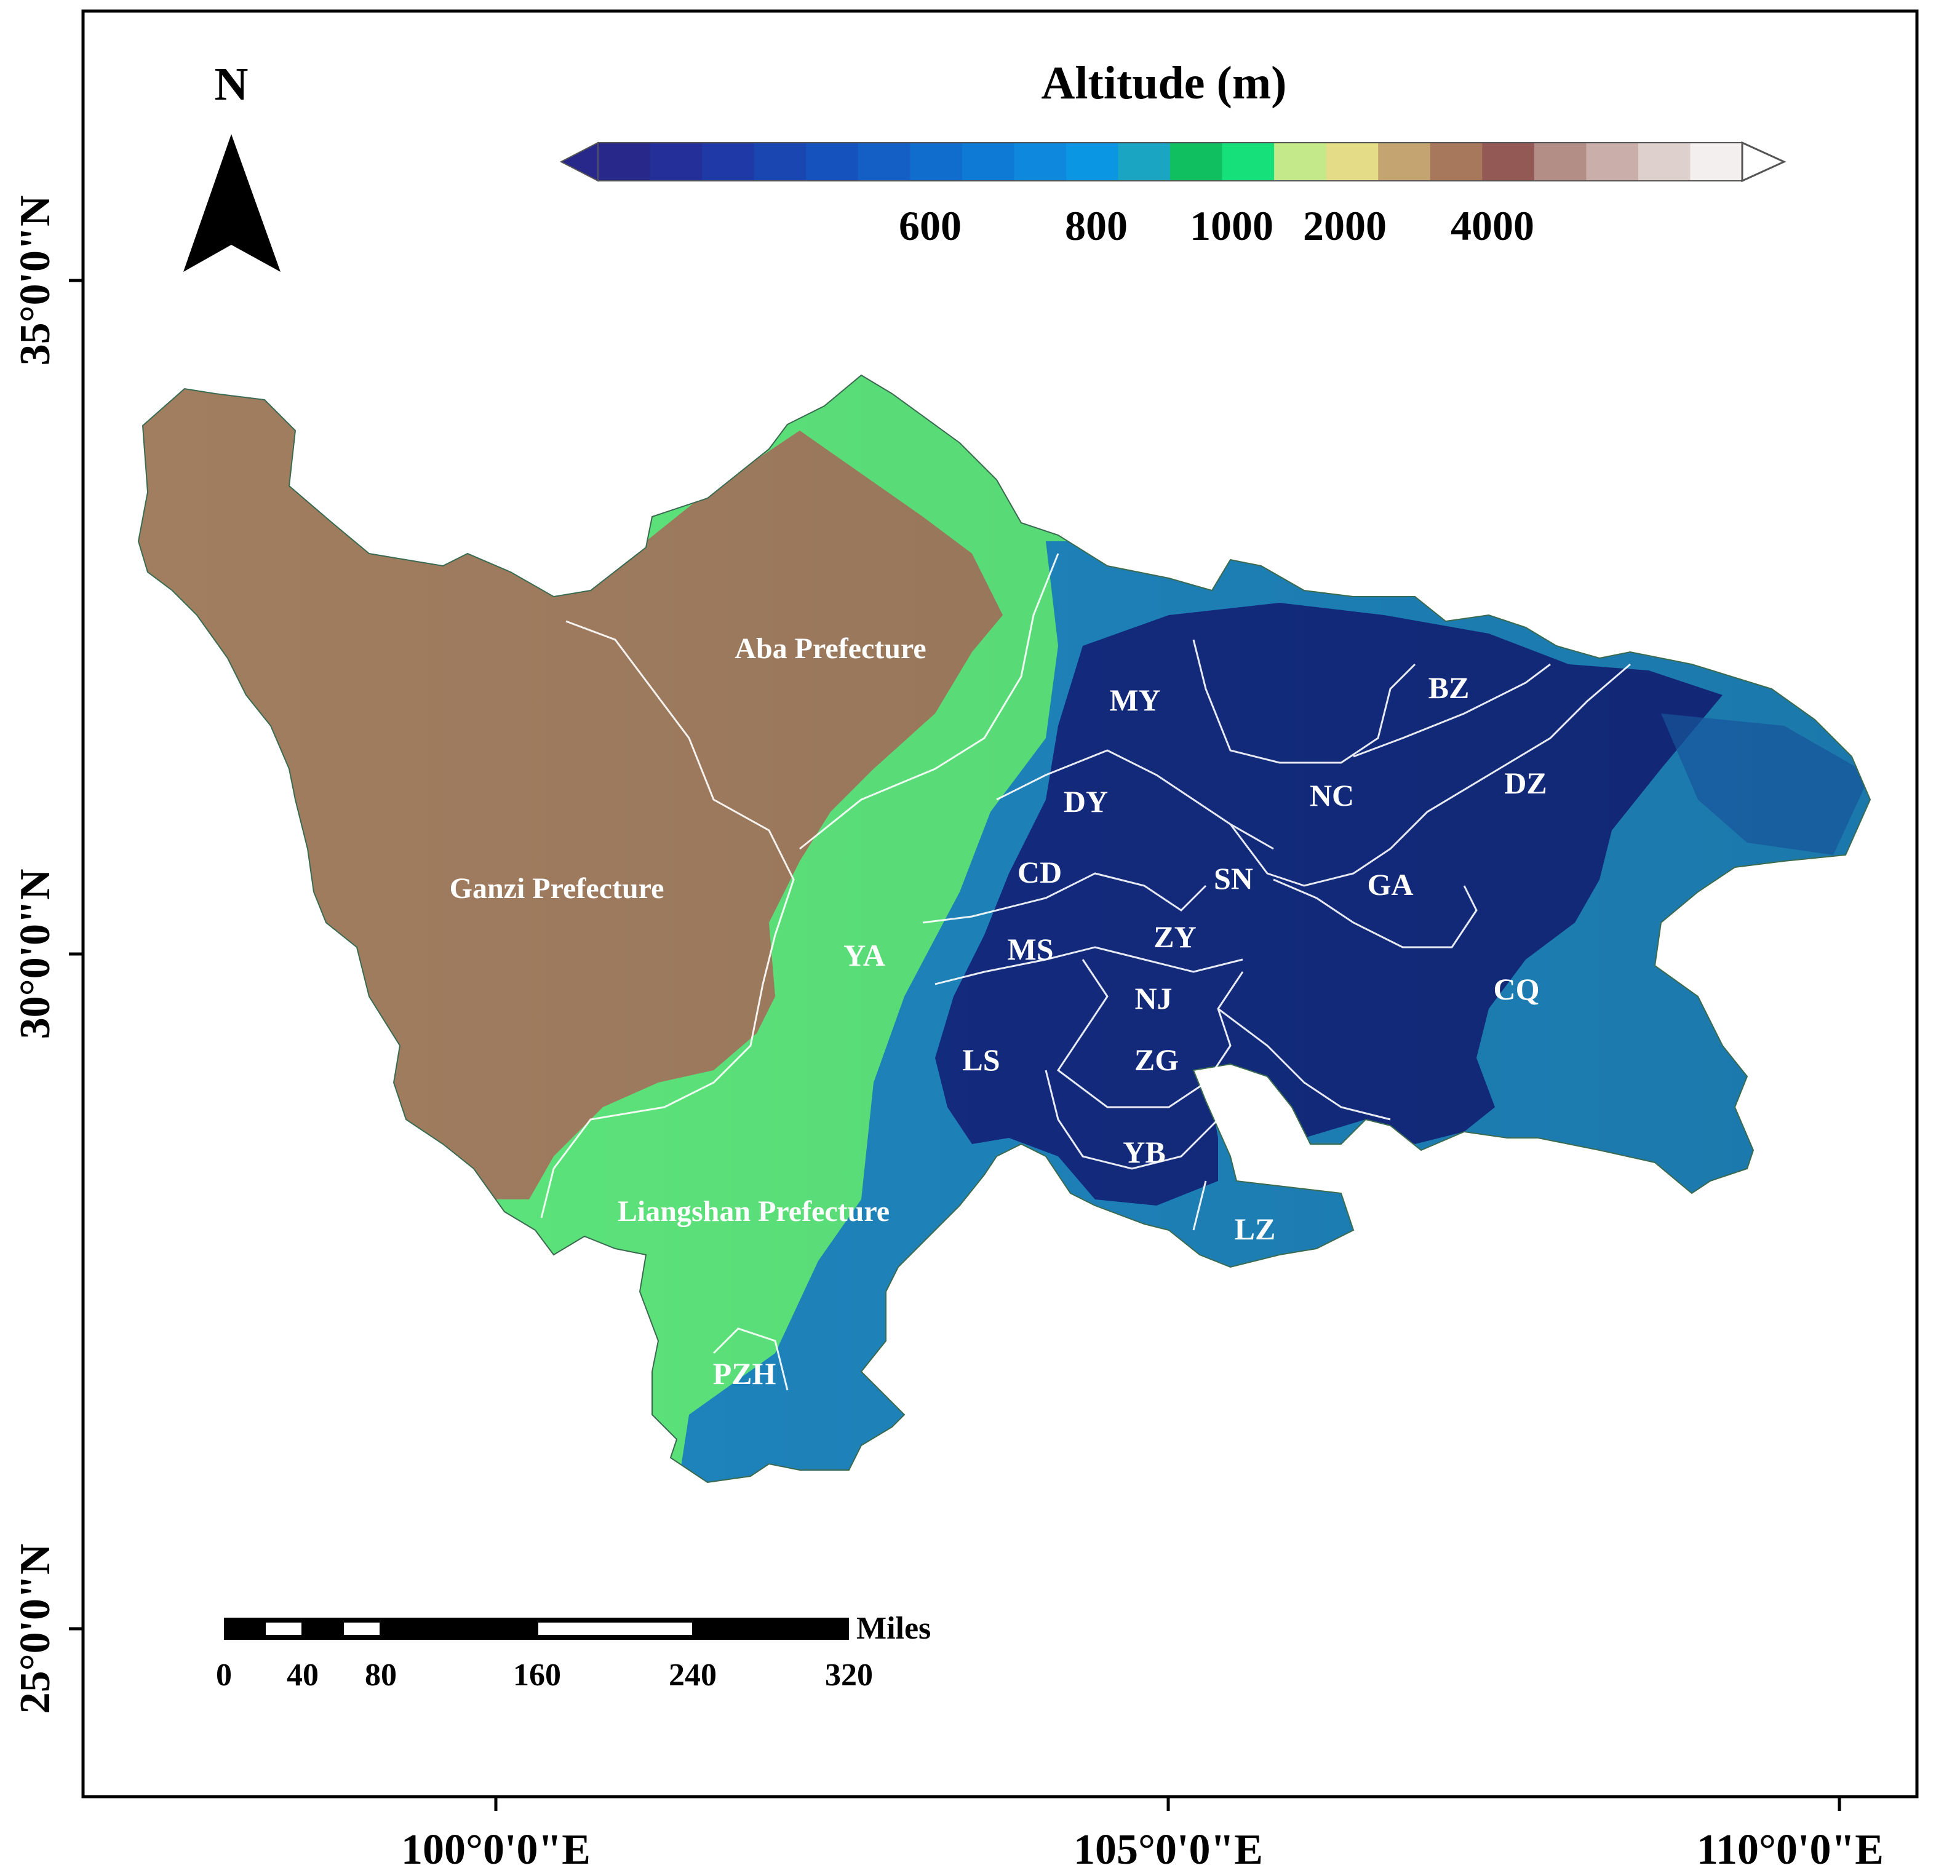 The image size is (1960, 1876). What do you see at coordinates (1086, 801) in the screenshot?
I see `label-dy: DY` at bounding box center [1086, 801].